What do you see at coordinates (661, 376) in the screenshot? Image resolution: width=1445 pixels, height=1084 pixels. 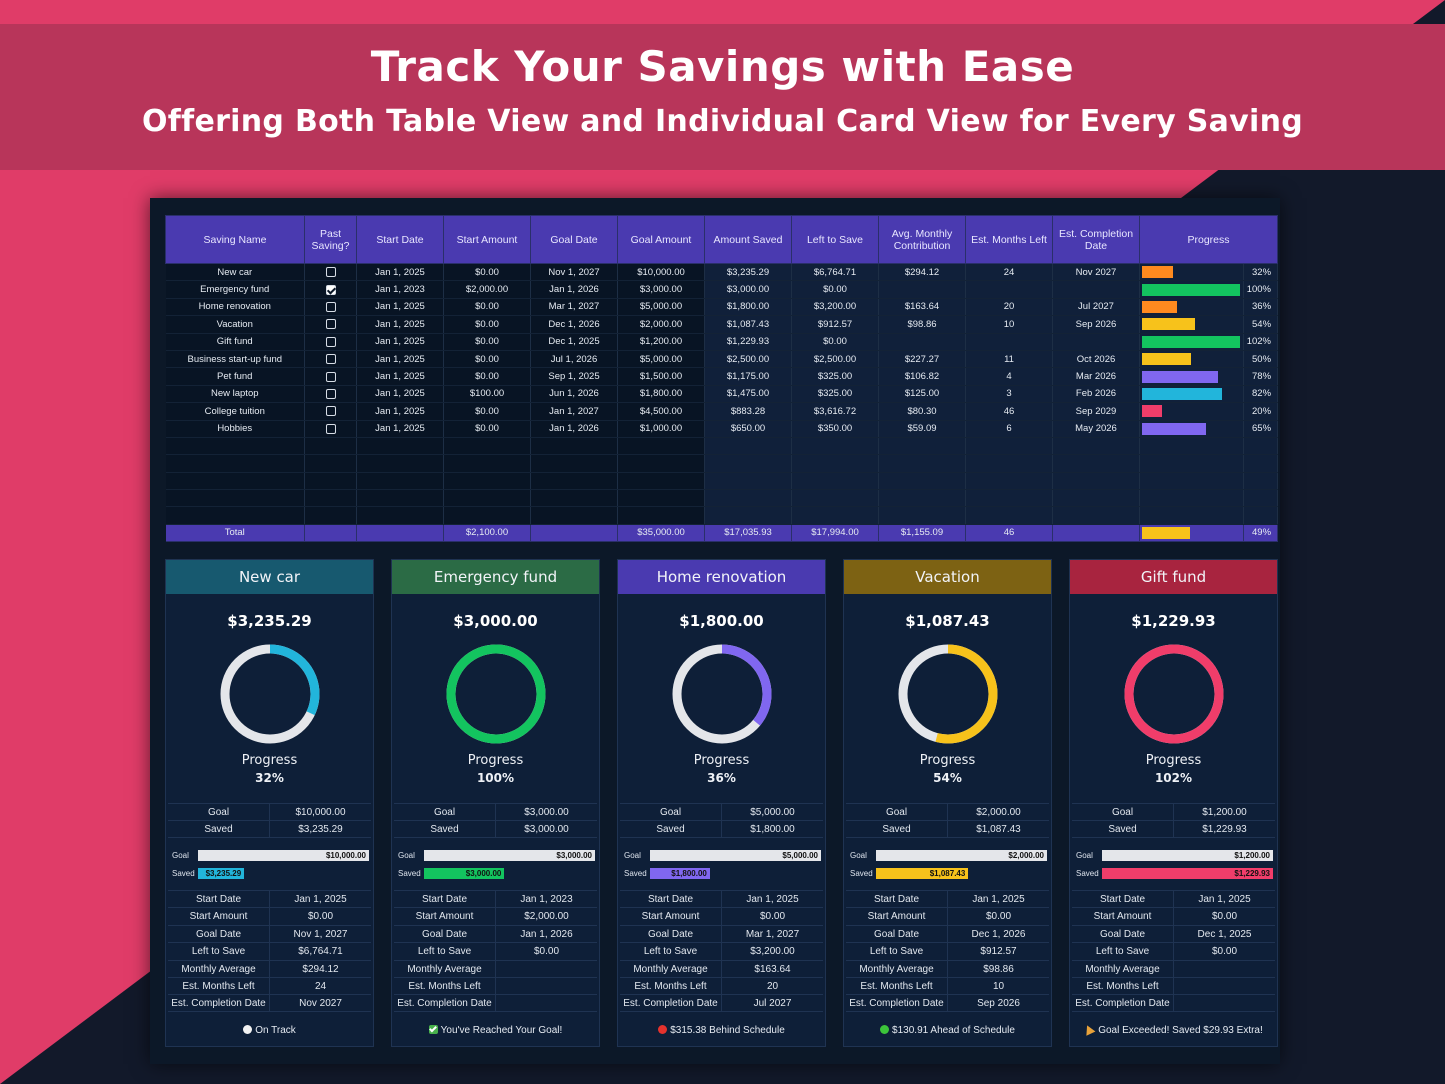 I see `goal-amount-cell: $1,500.00` at bounding box center [661, 376].